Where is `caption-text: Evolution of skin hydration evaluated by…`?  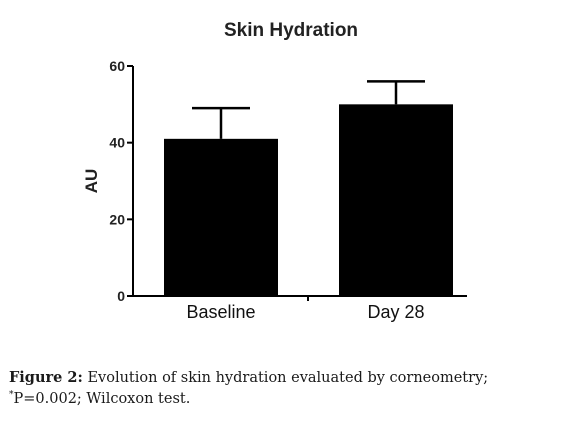
caption-text: Evolution of skin hydration evaluated by… is located at coordinates (285, 378).